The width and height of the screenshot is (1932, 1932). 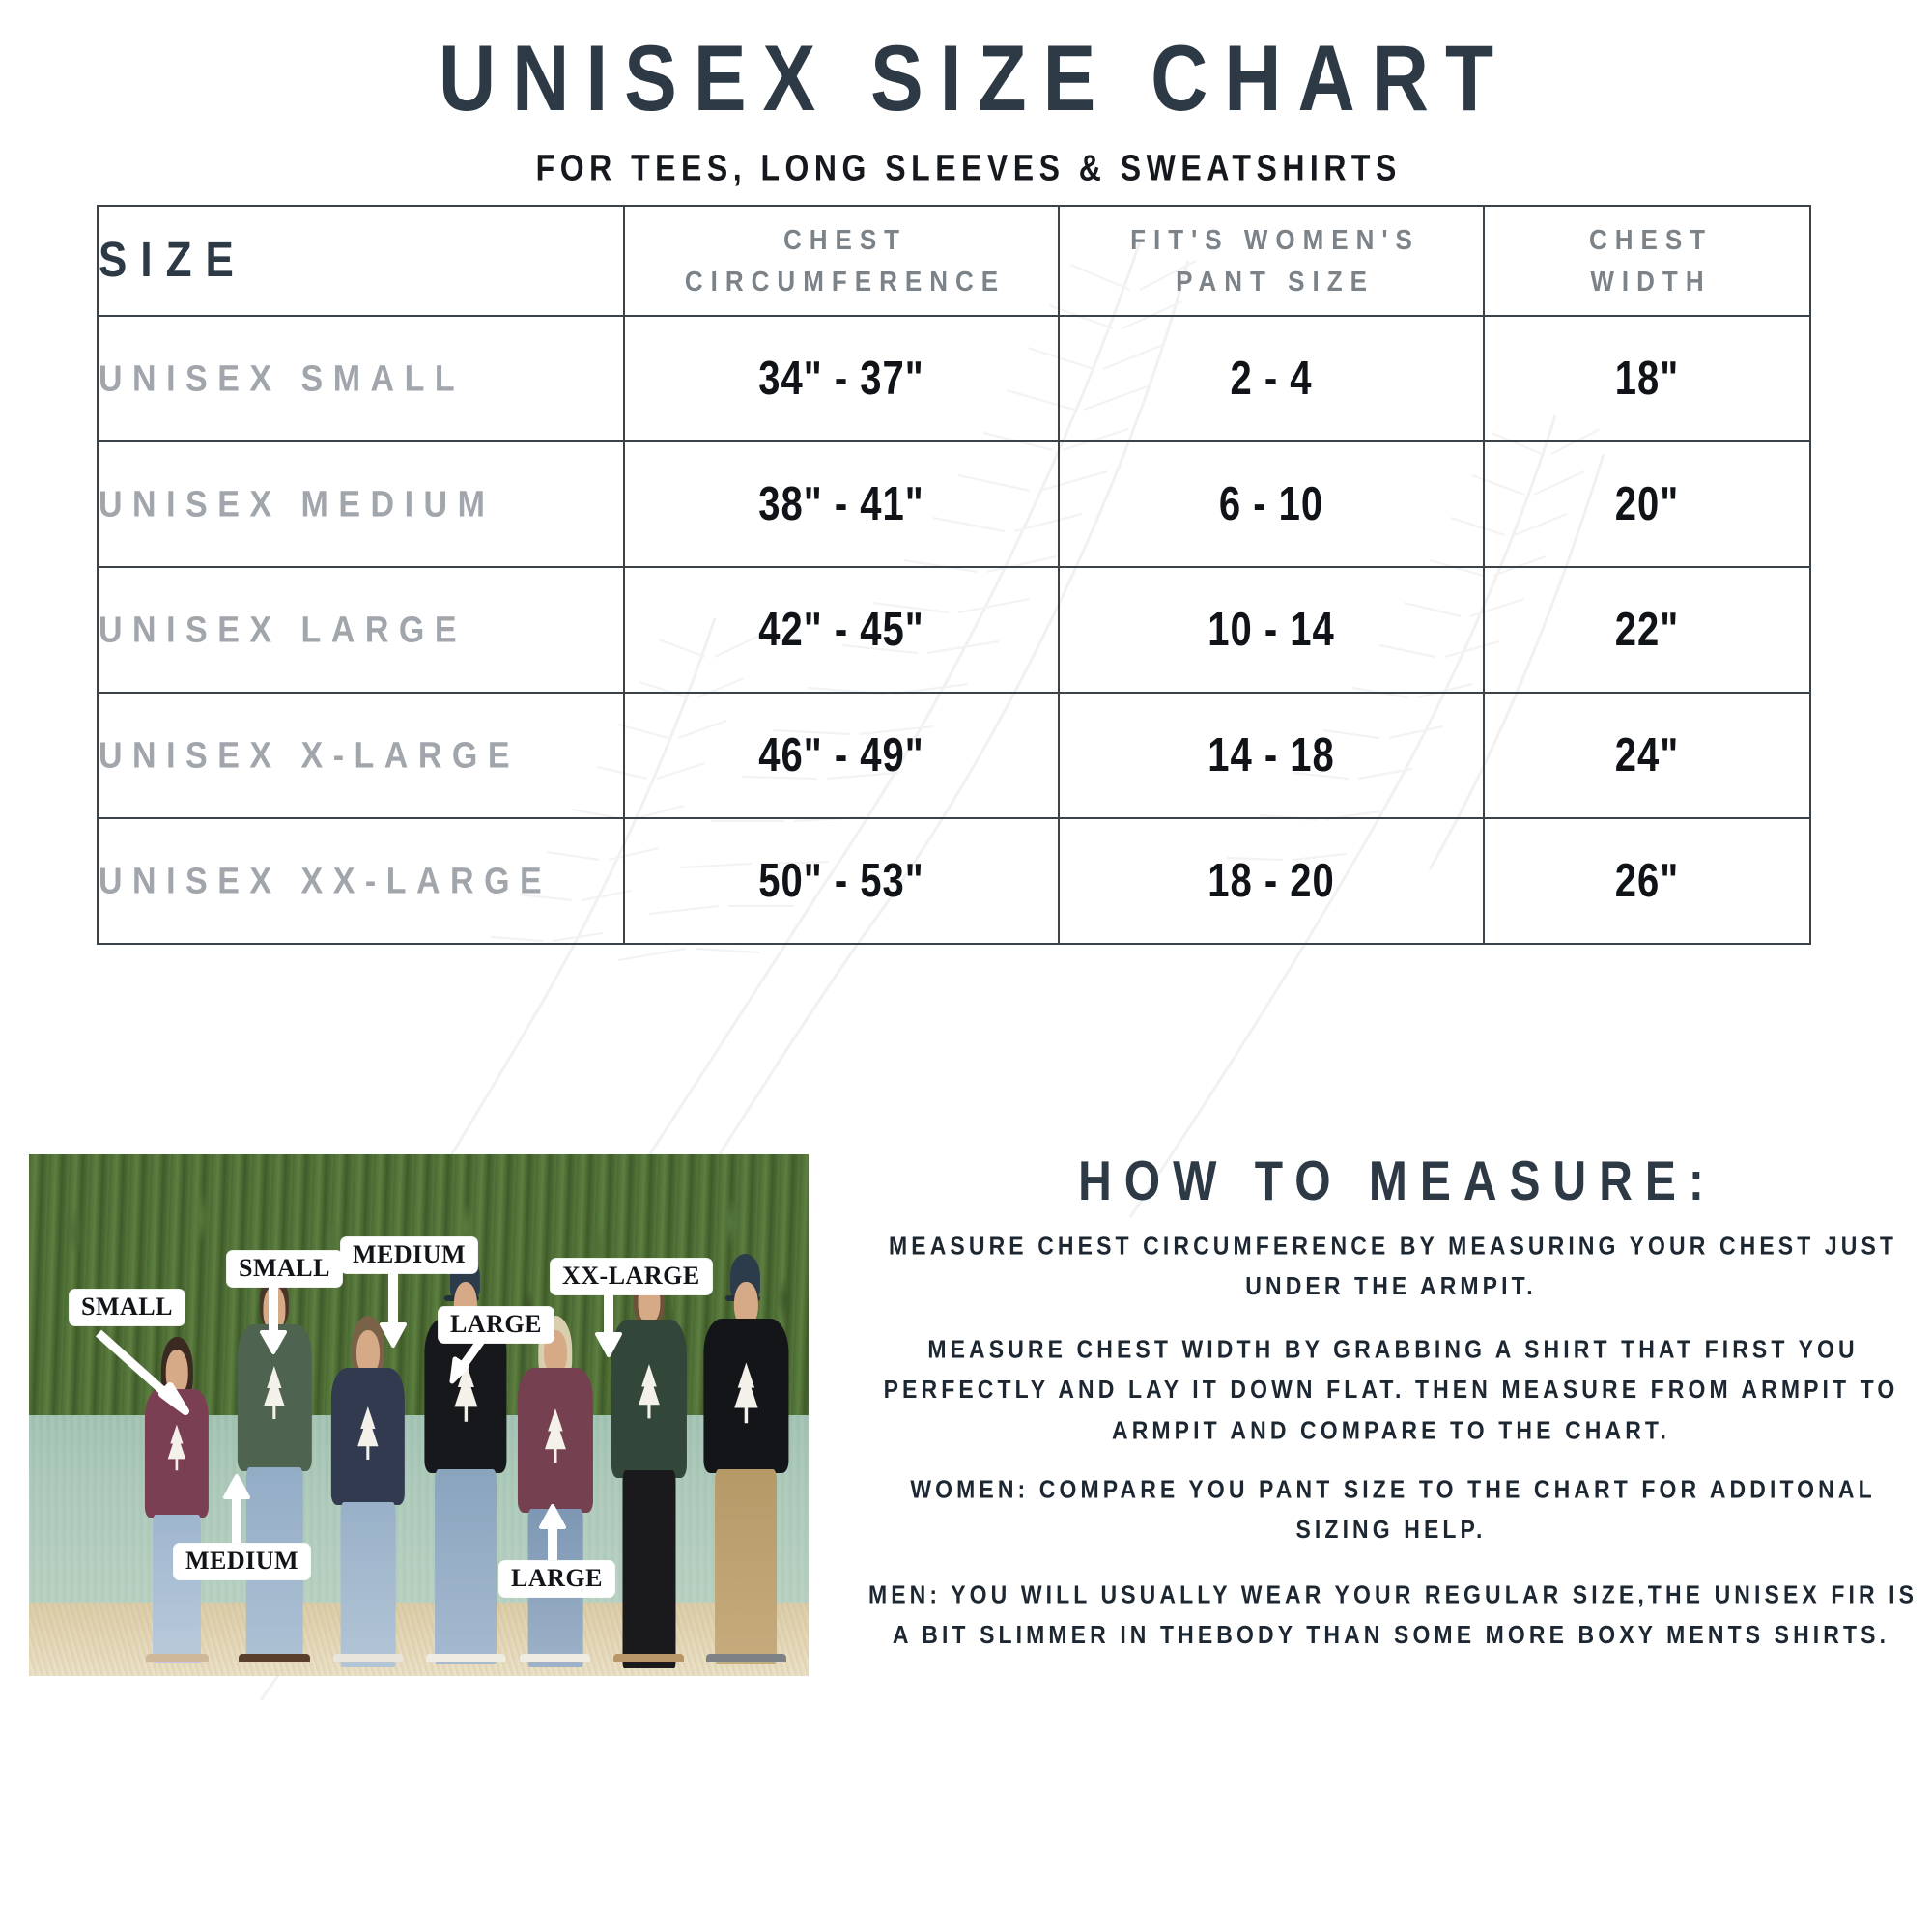 I want to click on column-header-line2: WIDTH, so click(x=1651, y=281).